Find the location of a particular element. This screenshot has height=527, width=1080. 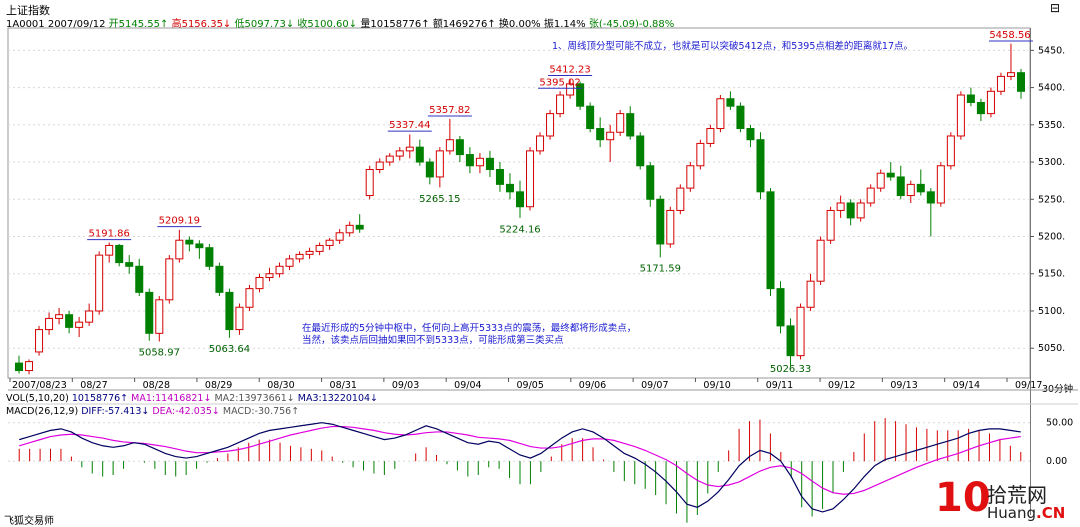

macd-label: MACD(26,12,9) is located at coordinates (42, 411).